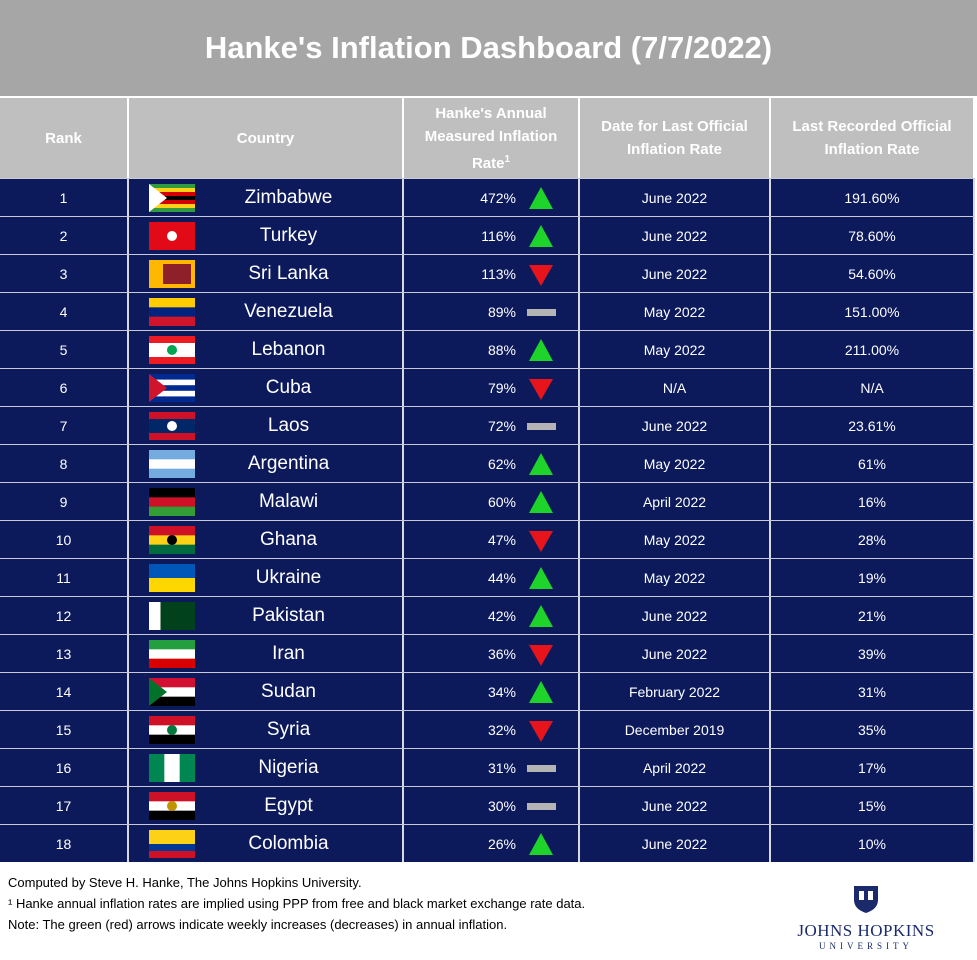  Describe the element at coordinates (675, 387) in the screenshot. I see `official-date: N/A` at that location.